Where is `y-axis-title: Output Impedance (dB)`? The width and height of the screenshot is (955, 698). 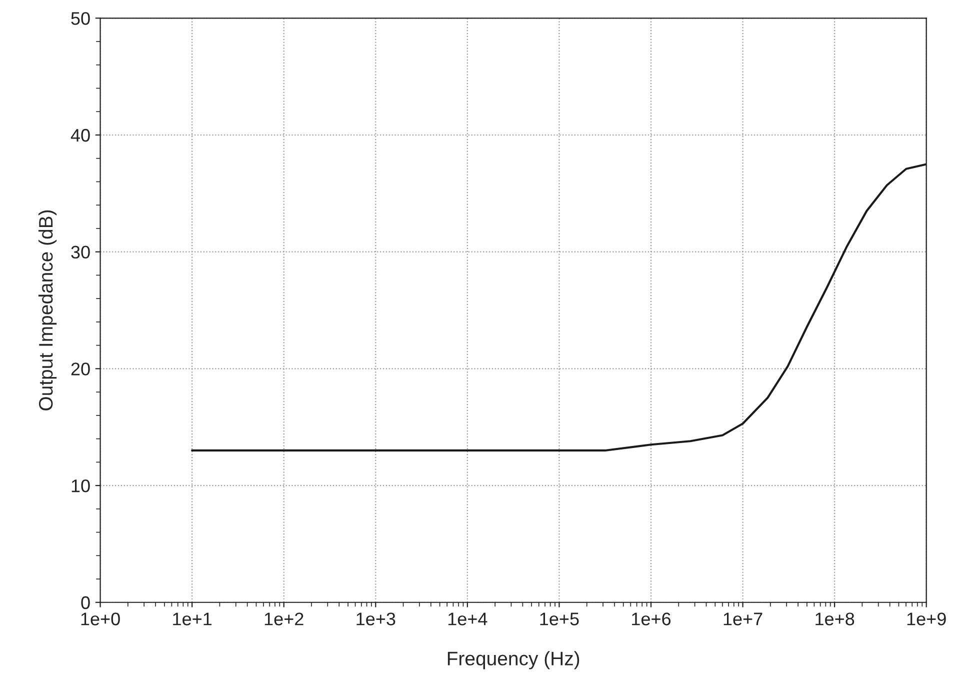
y-axis-title: Output Impedance (dB) is located at coordinates (47, 310).